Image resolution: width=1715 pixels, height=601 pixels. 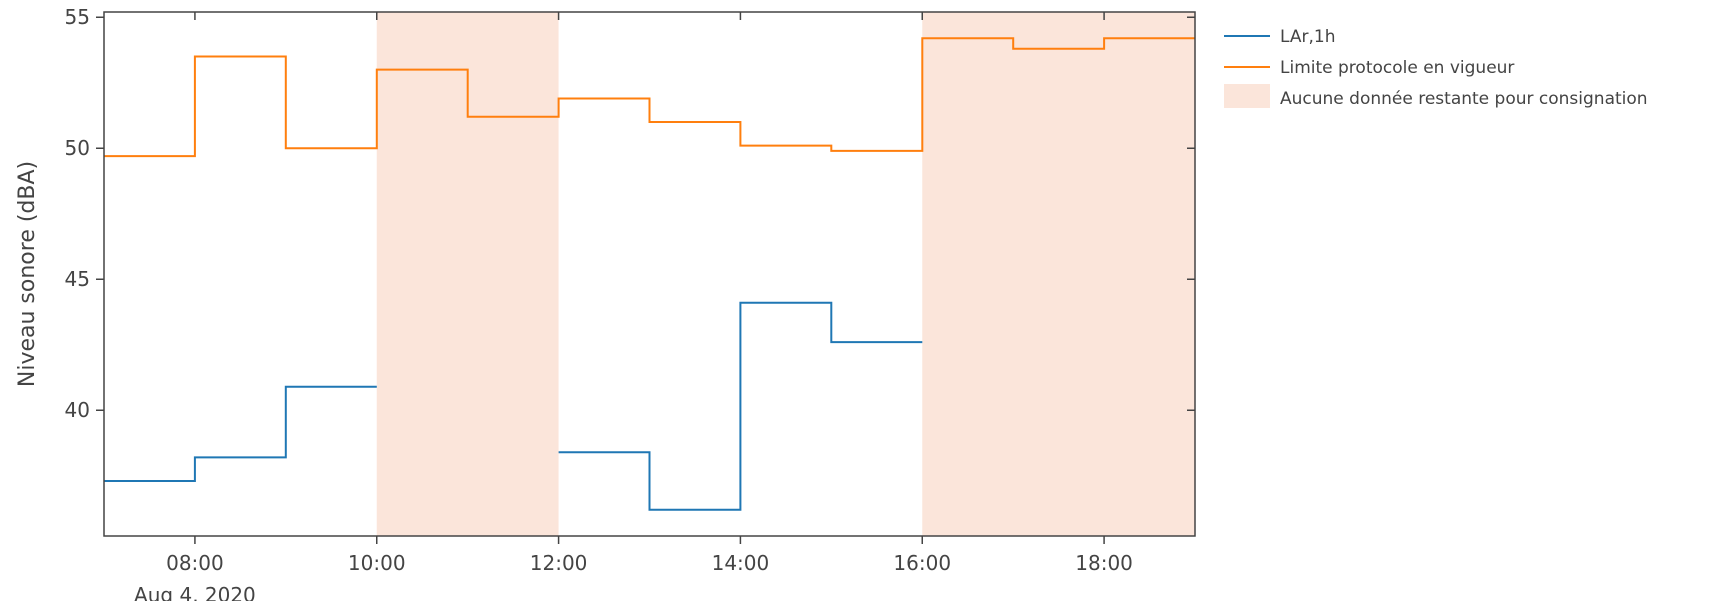 I want to click on y-tick-label: 50, so click(x=77, y=148).